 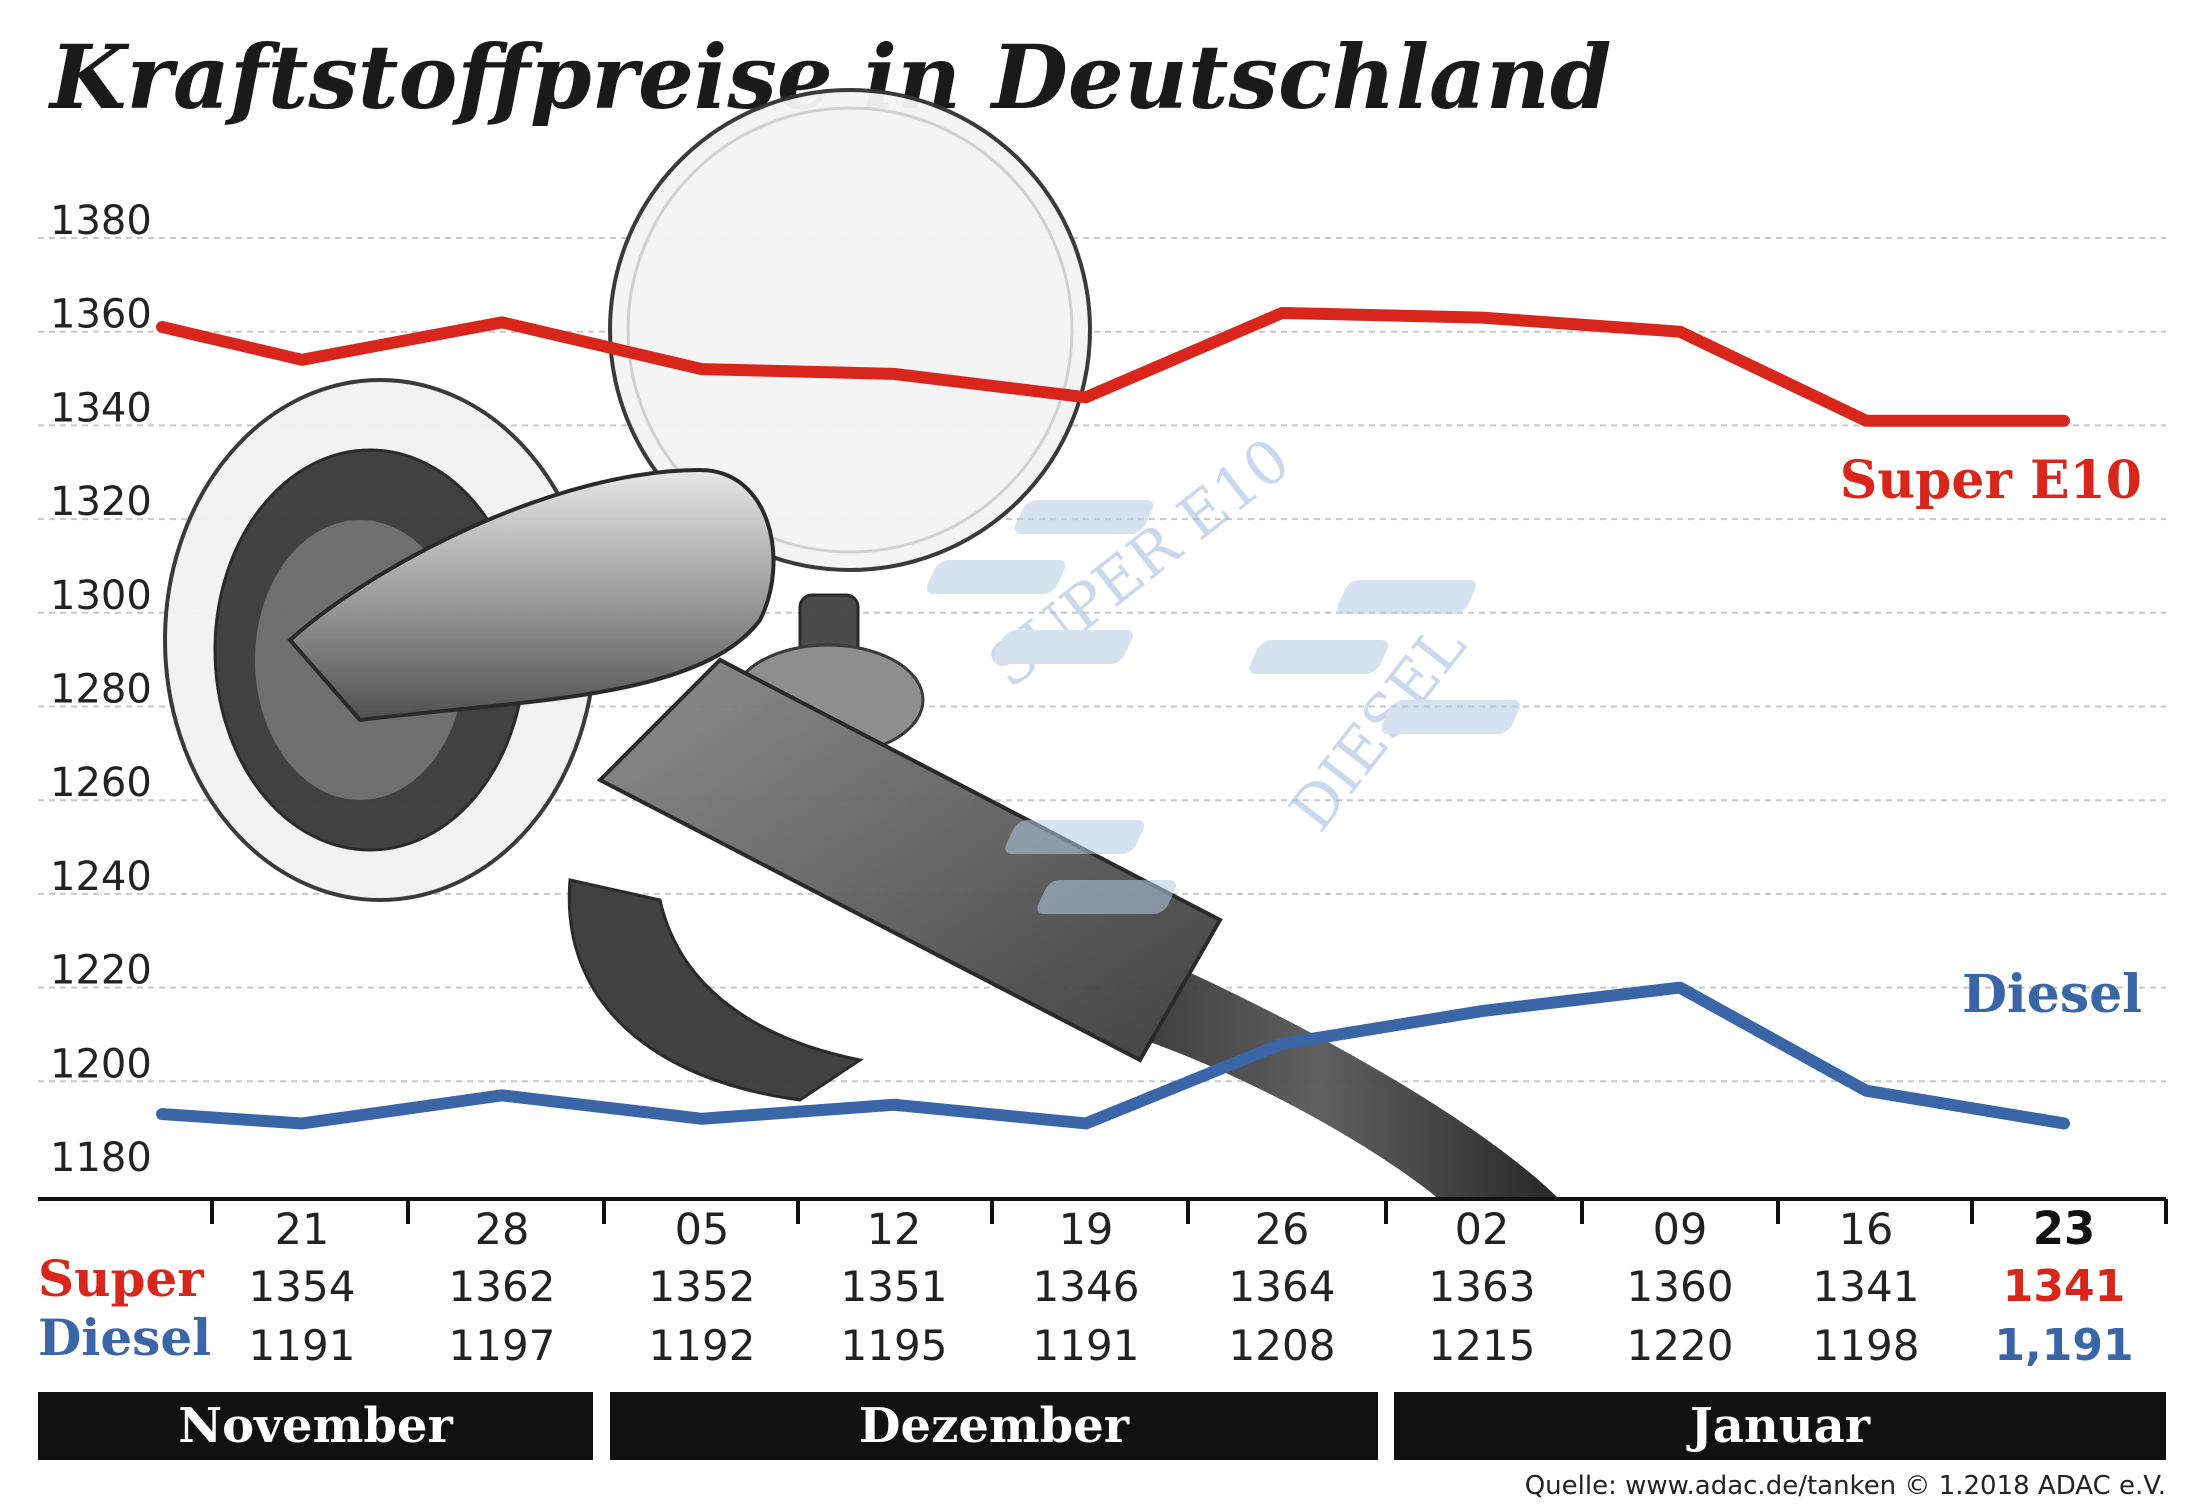 I want to click on month-bars: November Dezember Januar, so click(x=1102, y=1426).